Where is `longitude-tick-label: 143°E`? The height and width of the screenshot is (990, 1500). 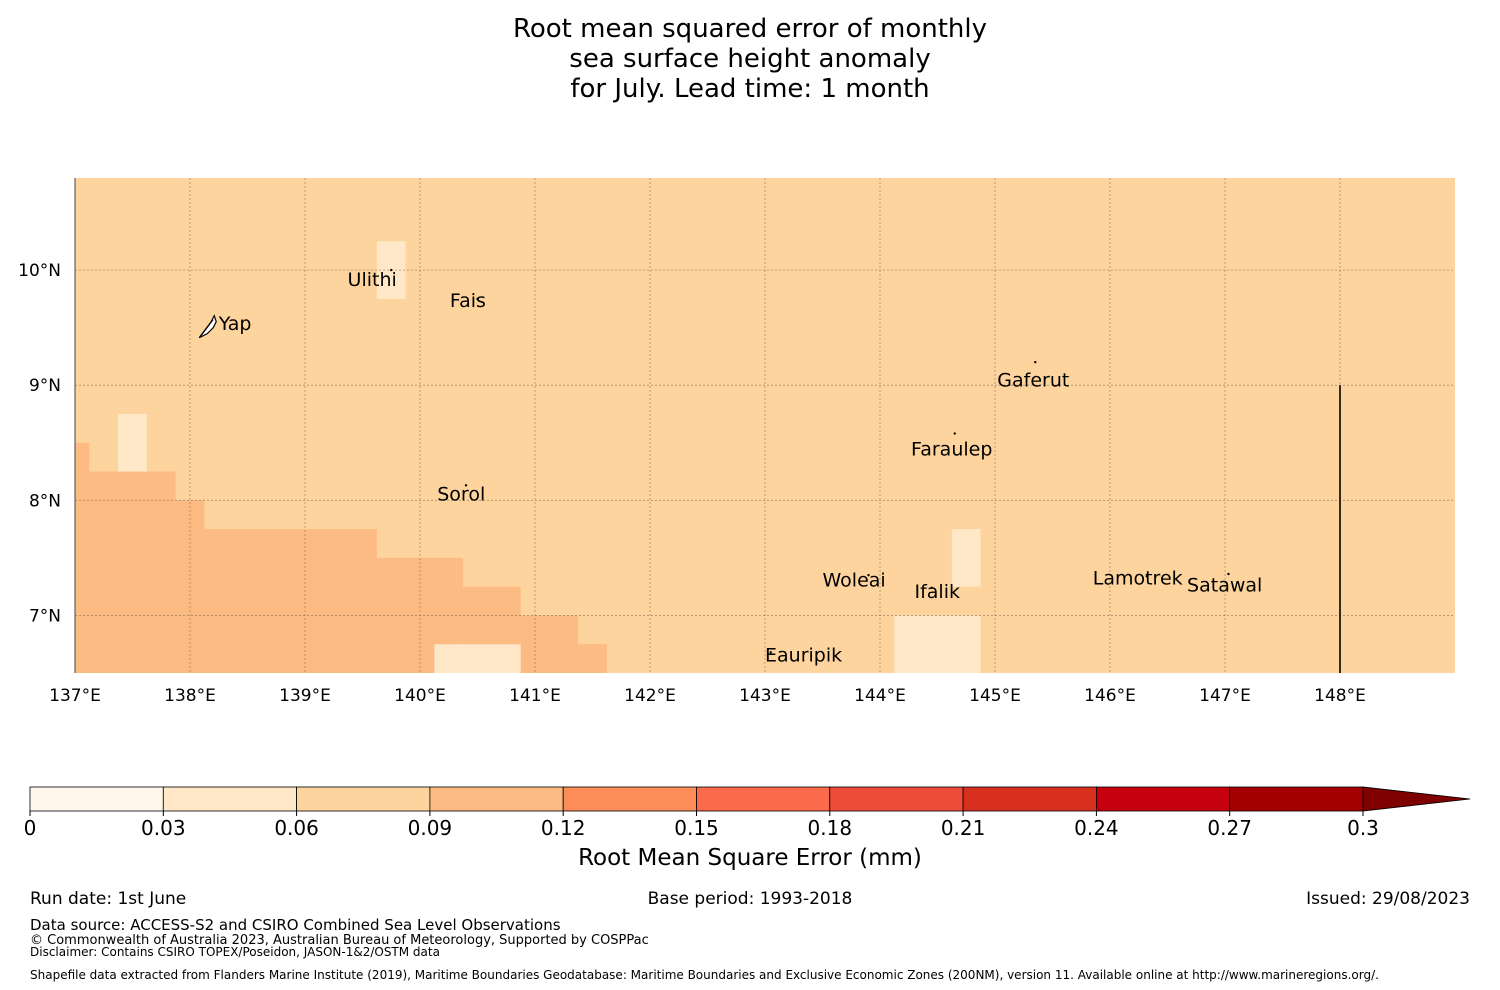
longitude-tick-label: 143°E is located at coordinates (765, 696).